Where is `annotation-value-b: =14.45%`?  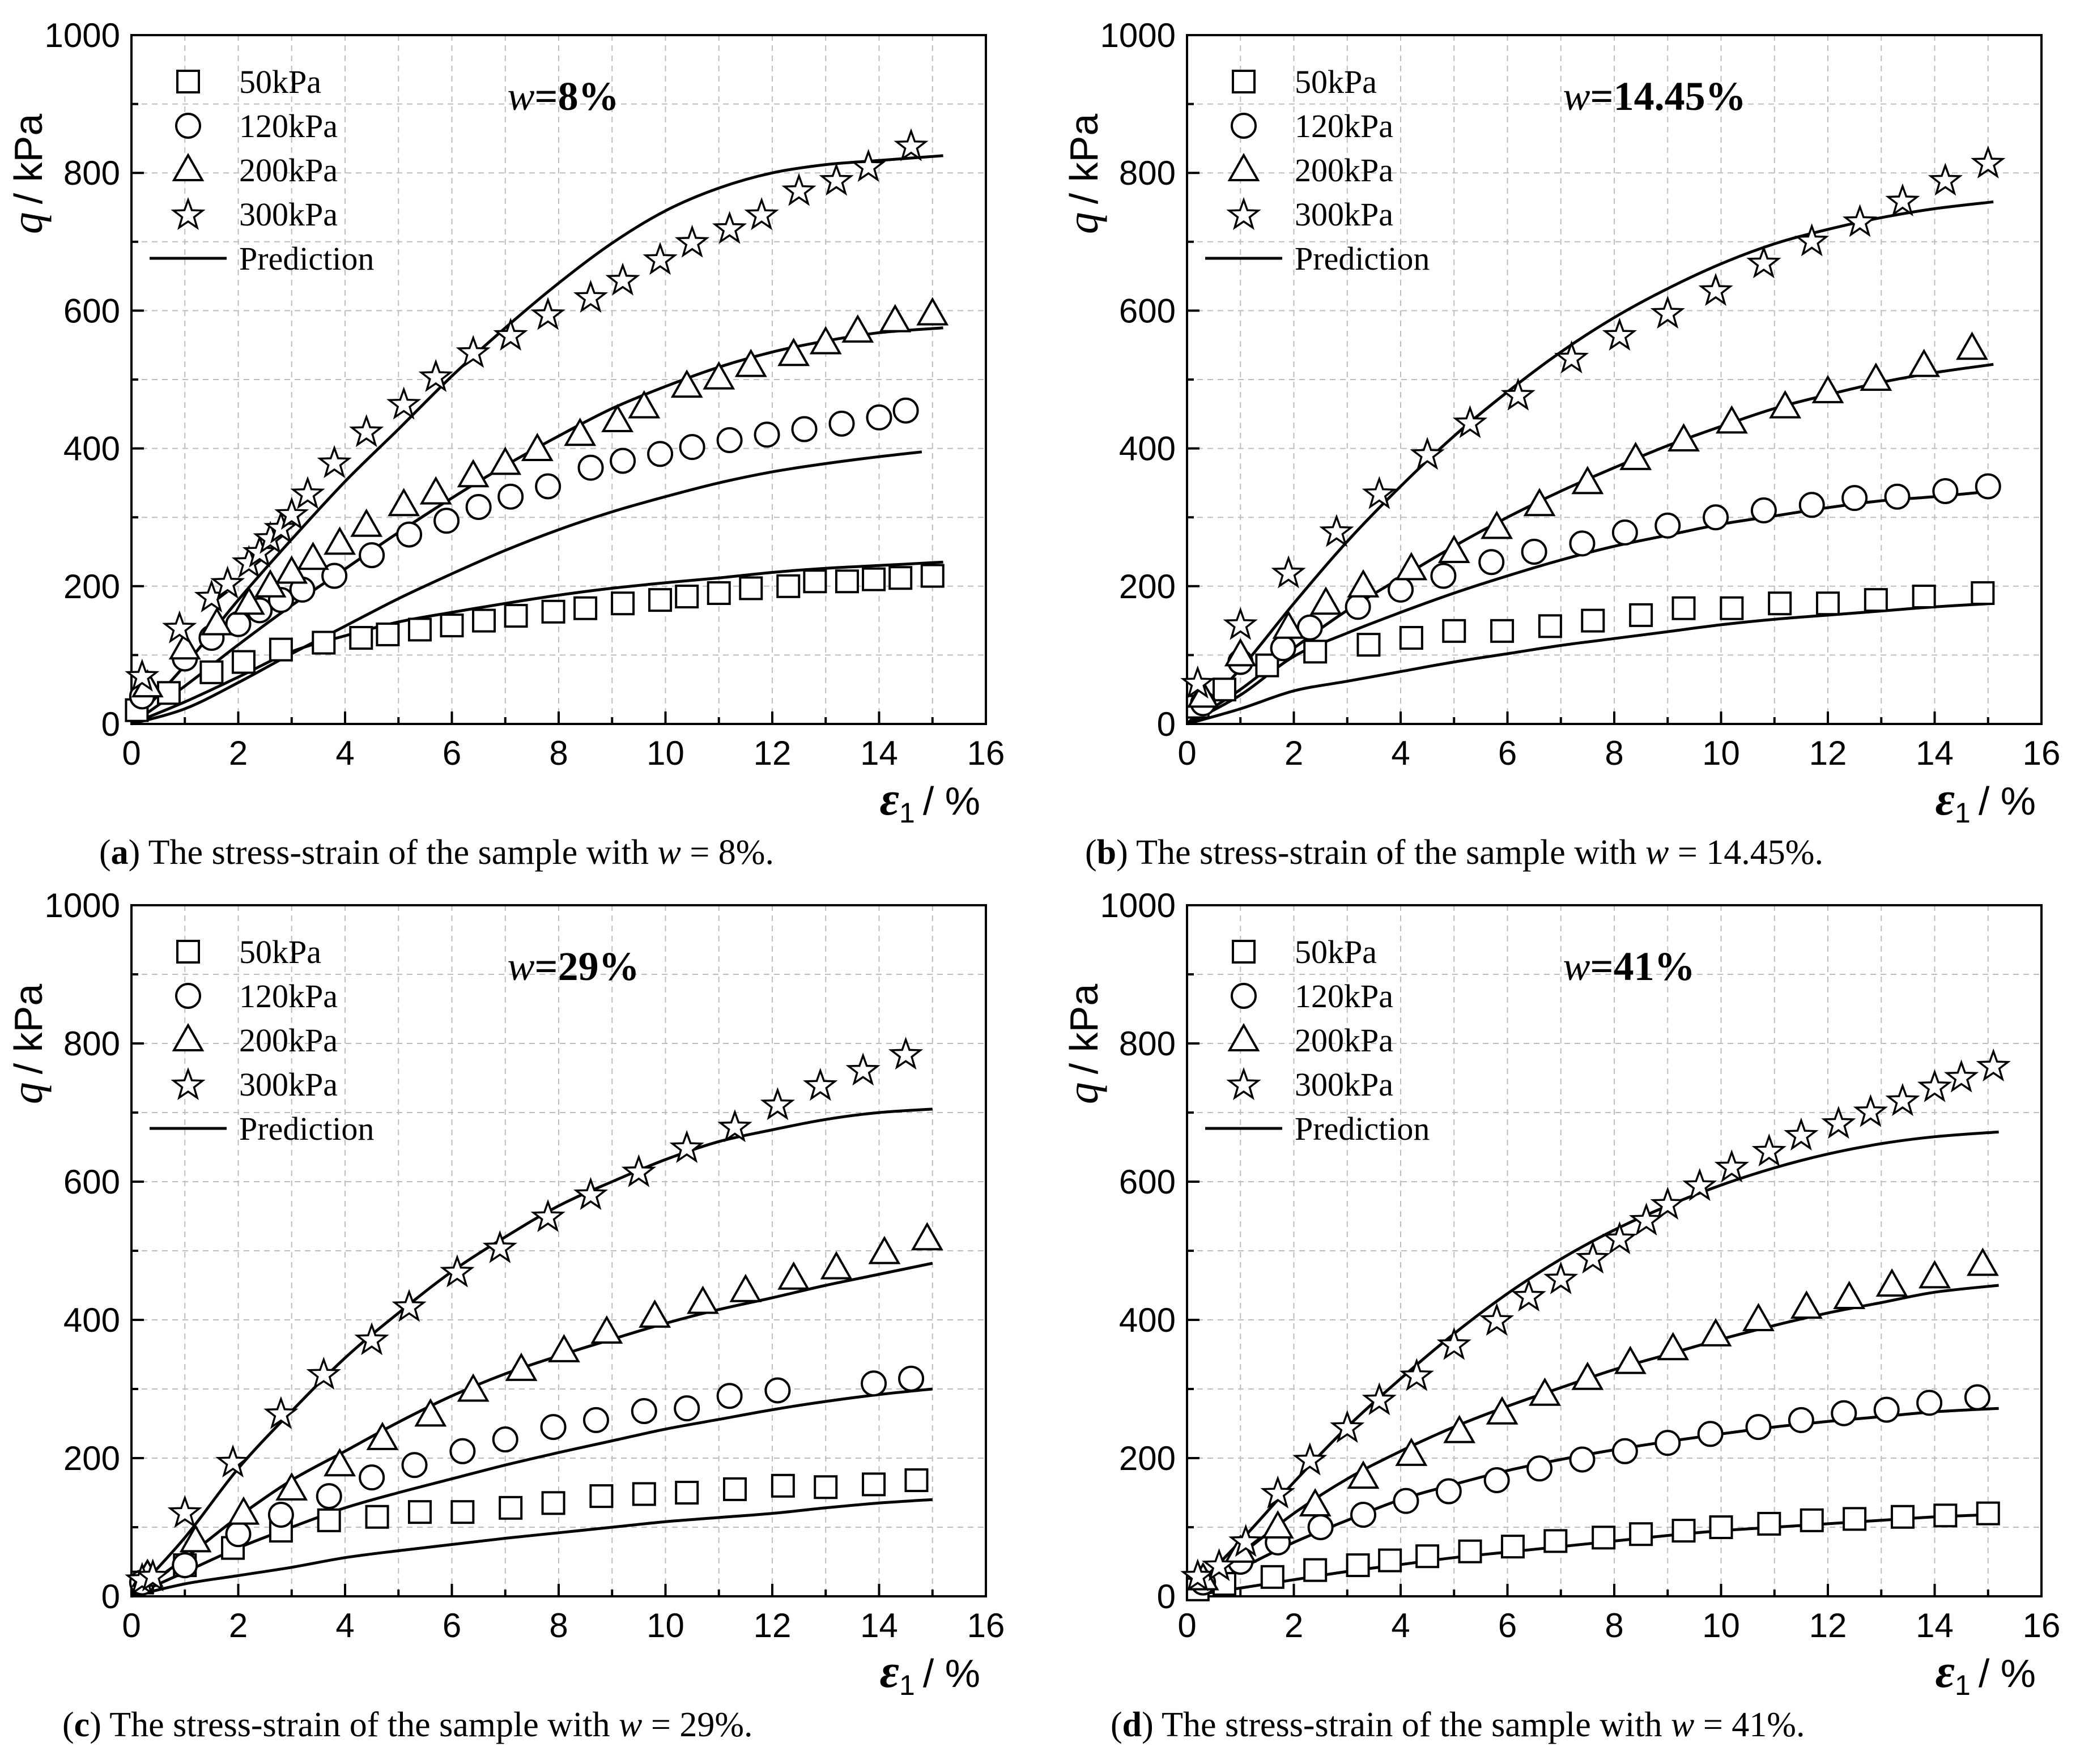
annotation-value-b: =14.45% is located at coordinates (1668, 97).